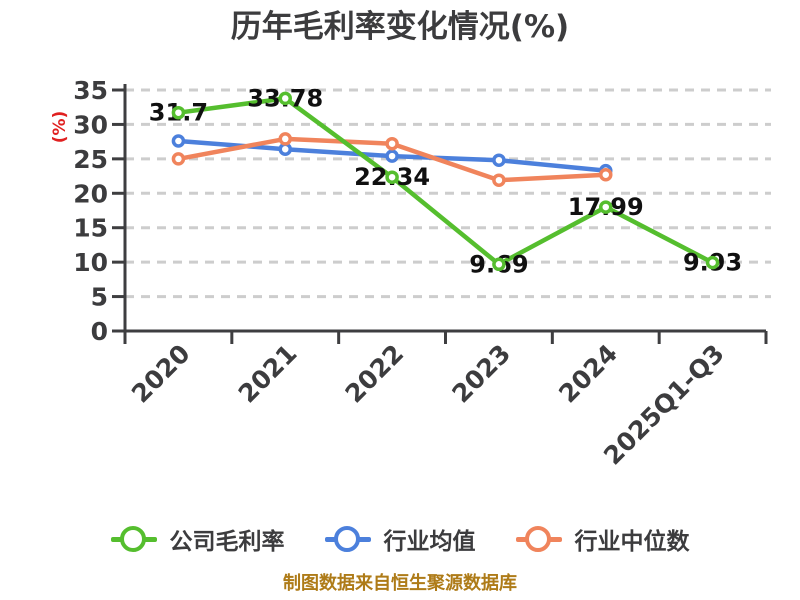 The width and height of the screenshot is (800, 600). What do you see at coordinates (161, 374) in the screenshot?
I see `svg-text: 2020` at bounding box center [161, 374].